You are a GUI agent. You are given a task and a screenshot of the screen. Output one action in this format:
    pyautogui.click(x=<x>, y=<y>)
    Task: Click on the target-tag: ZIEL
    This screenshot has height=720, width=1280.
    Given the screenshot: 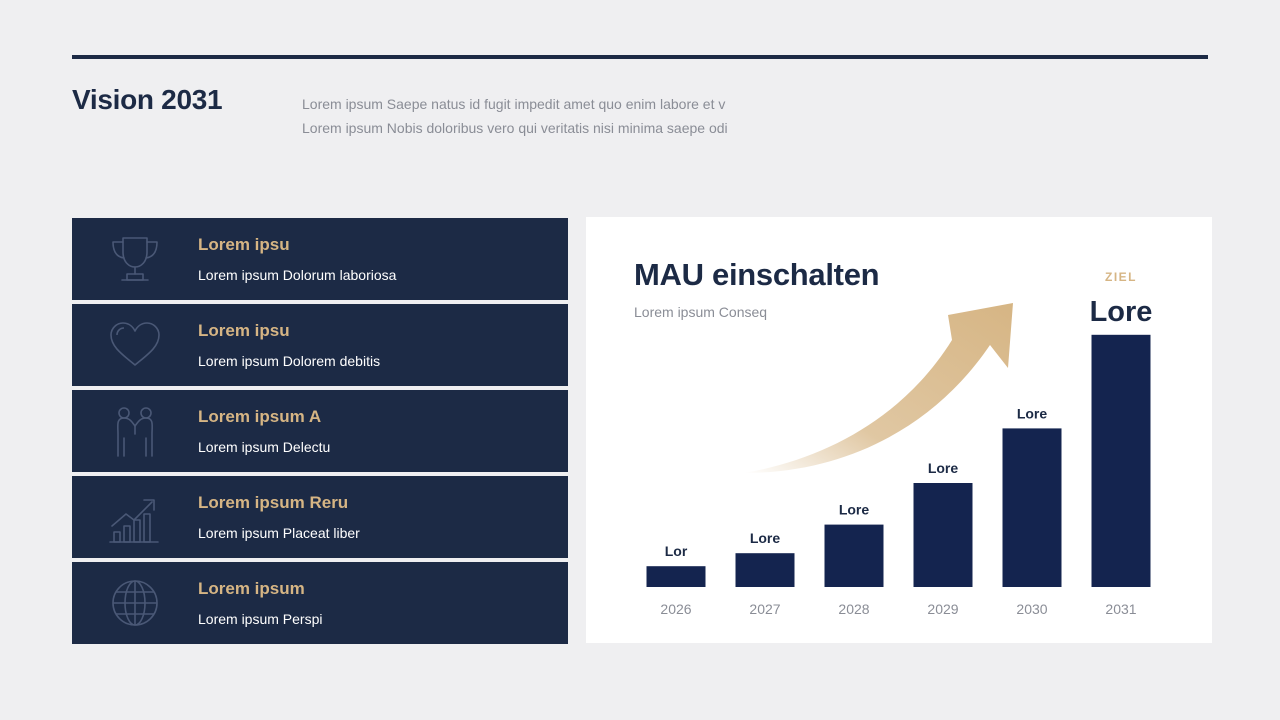 What is the action you would take?
    pyautogui.click(x=1121, y=277)
    